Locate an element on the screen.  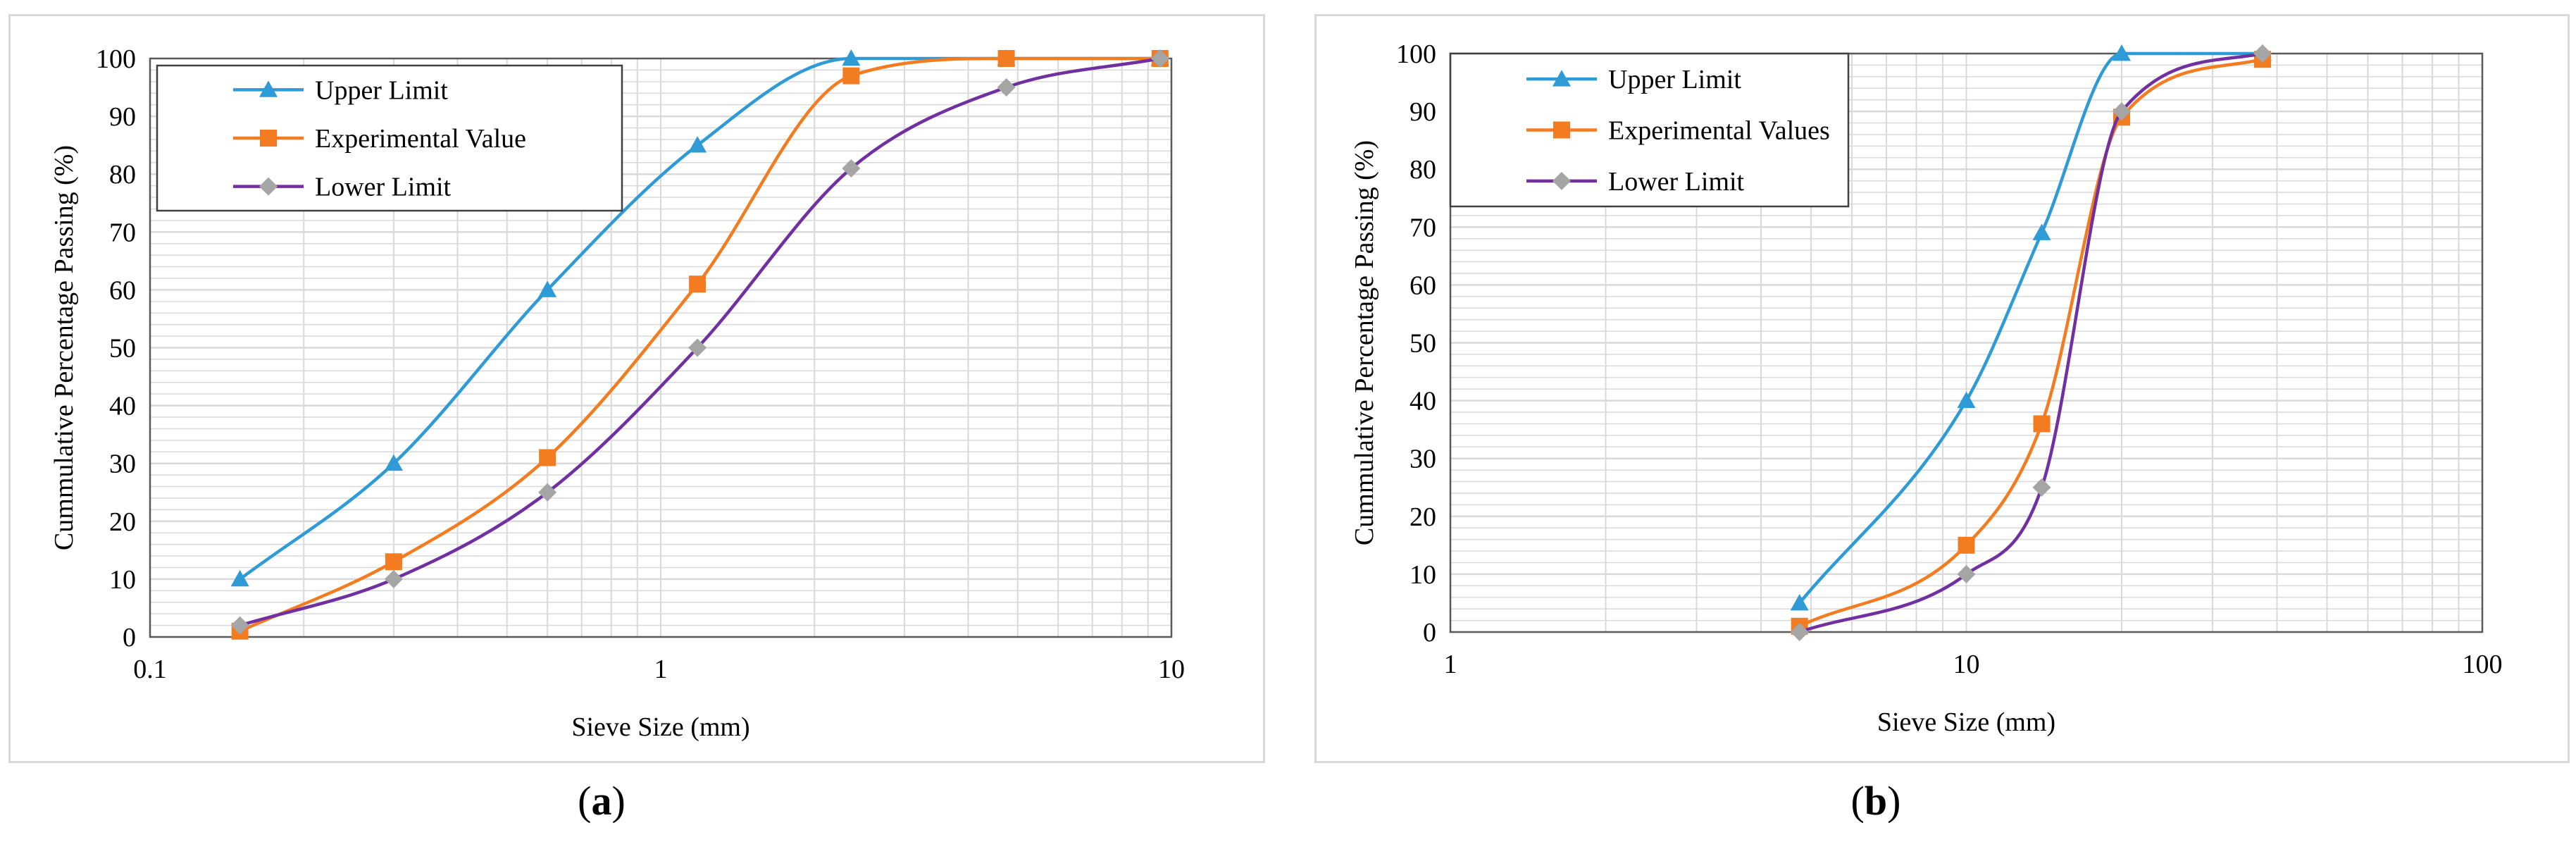
chart-a-y-tick-label: 100 is located at coordinates (116, 59).